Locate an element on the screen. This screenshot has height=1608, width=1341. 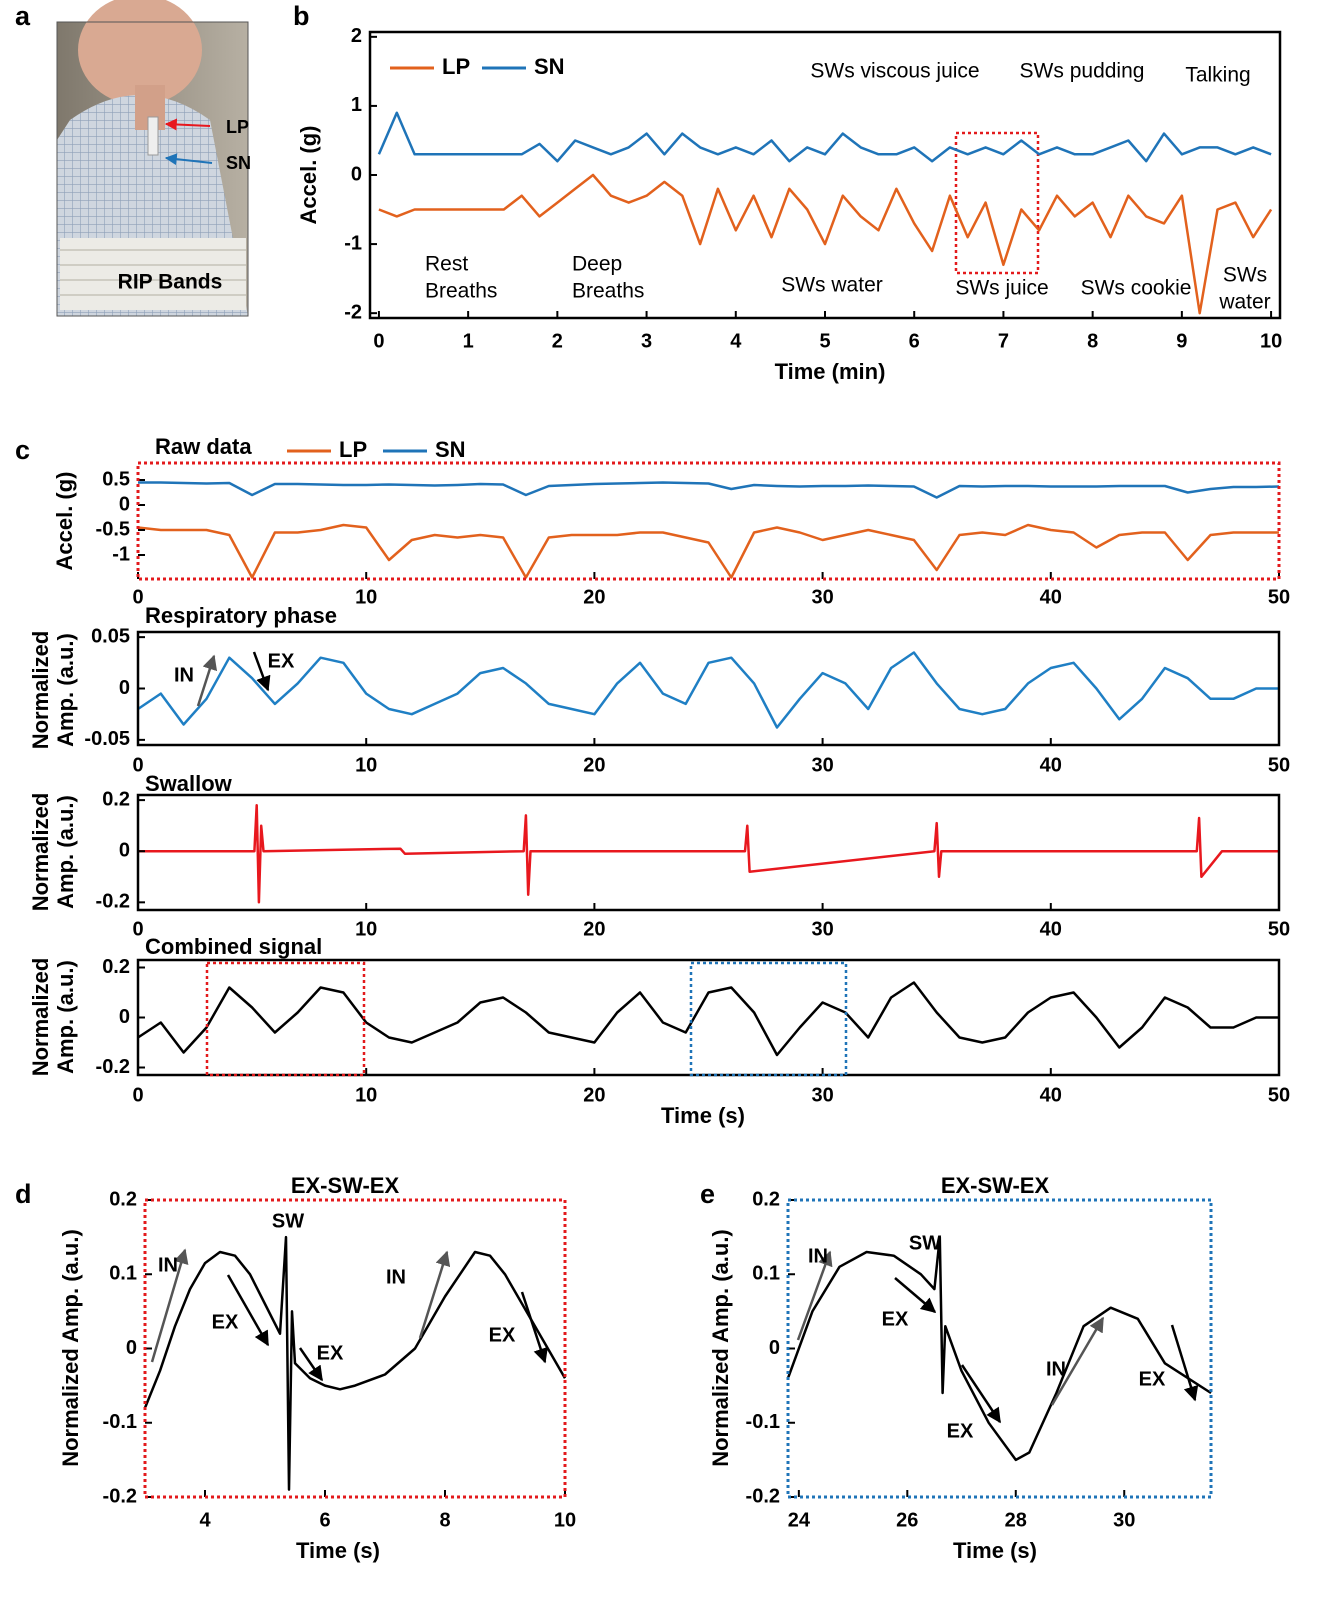
x-tick-label: 5 is located at coordinates (824, 341).